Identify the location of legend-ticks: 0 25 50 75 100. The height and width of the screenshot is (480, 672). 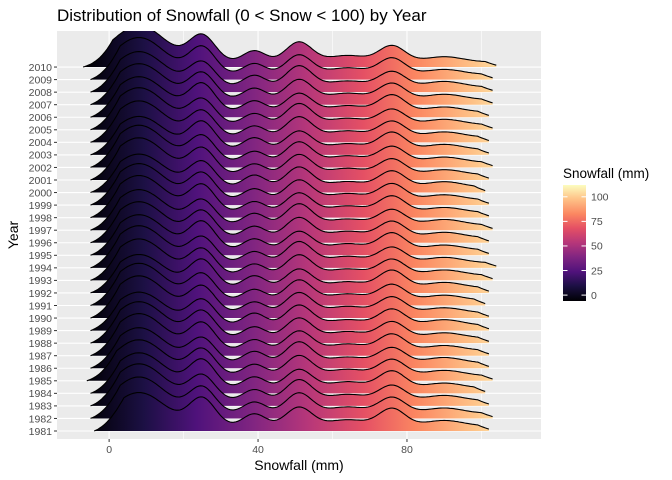
(586, 247).